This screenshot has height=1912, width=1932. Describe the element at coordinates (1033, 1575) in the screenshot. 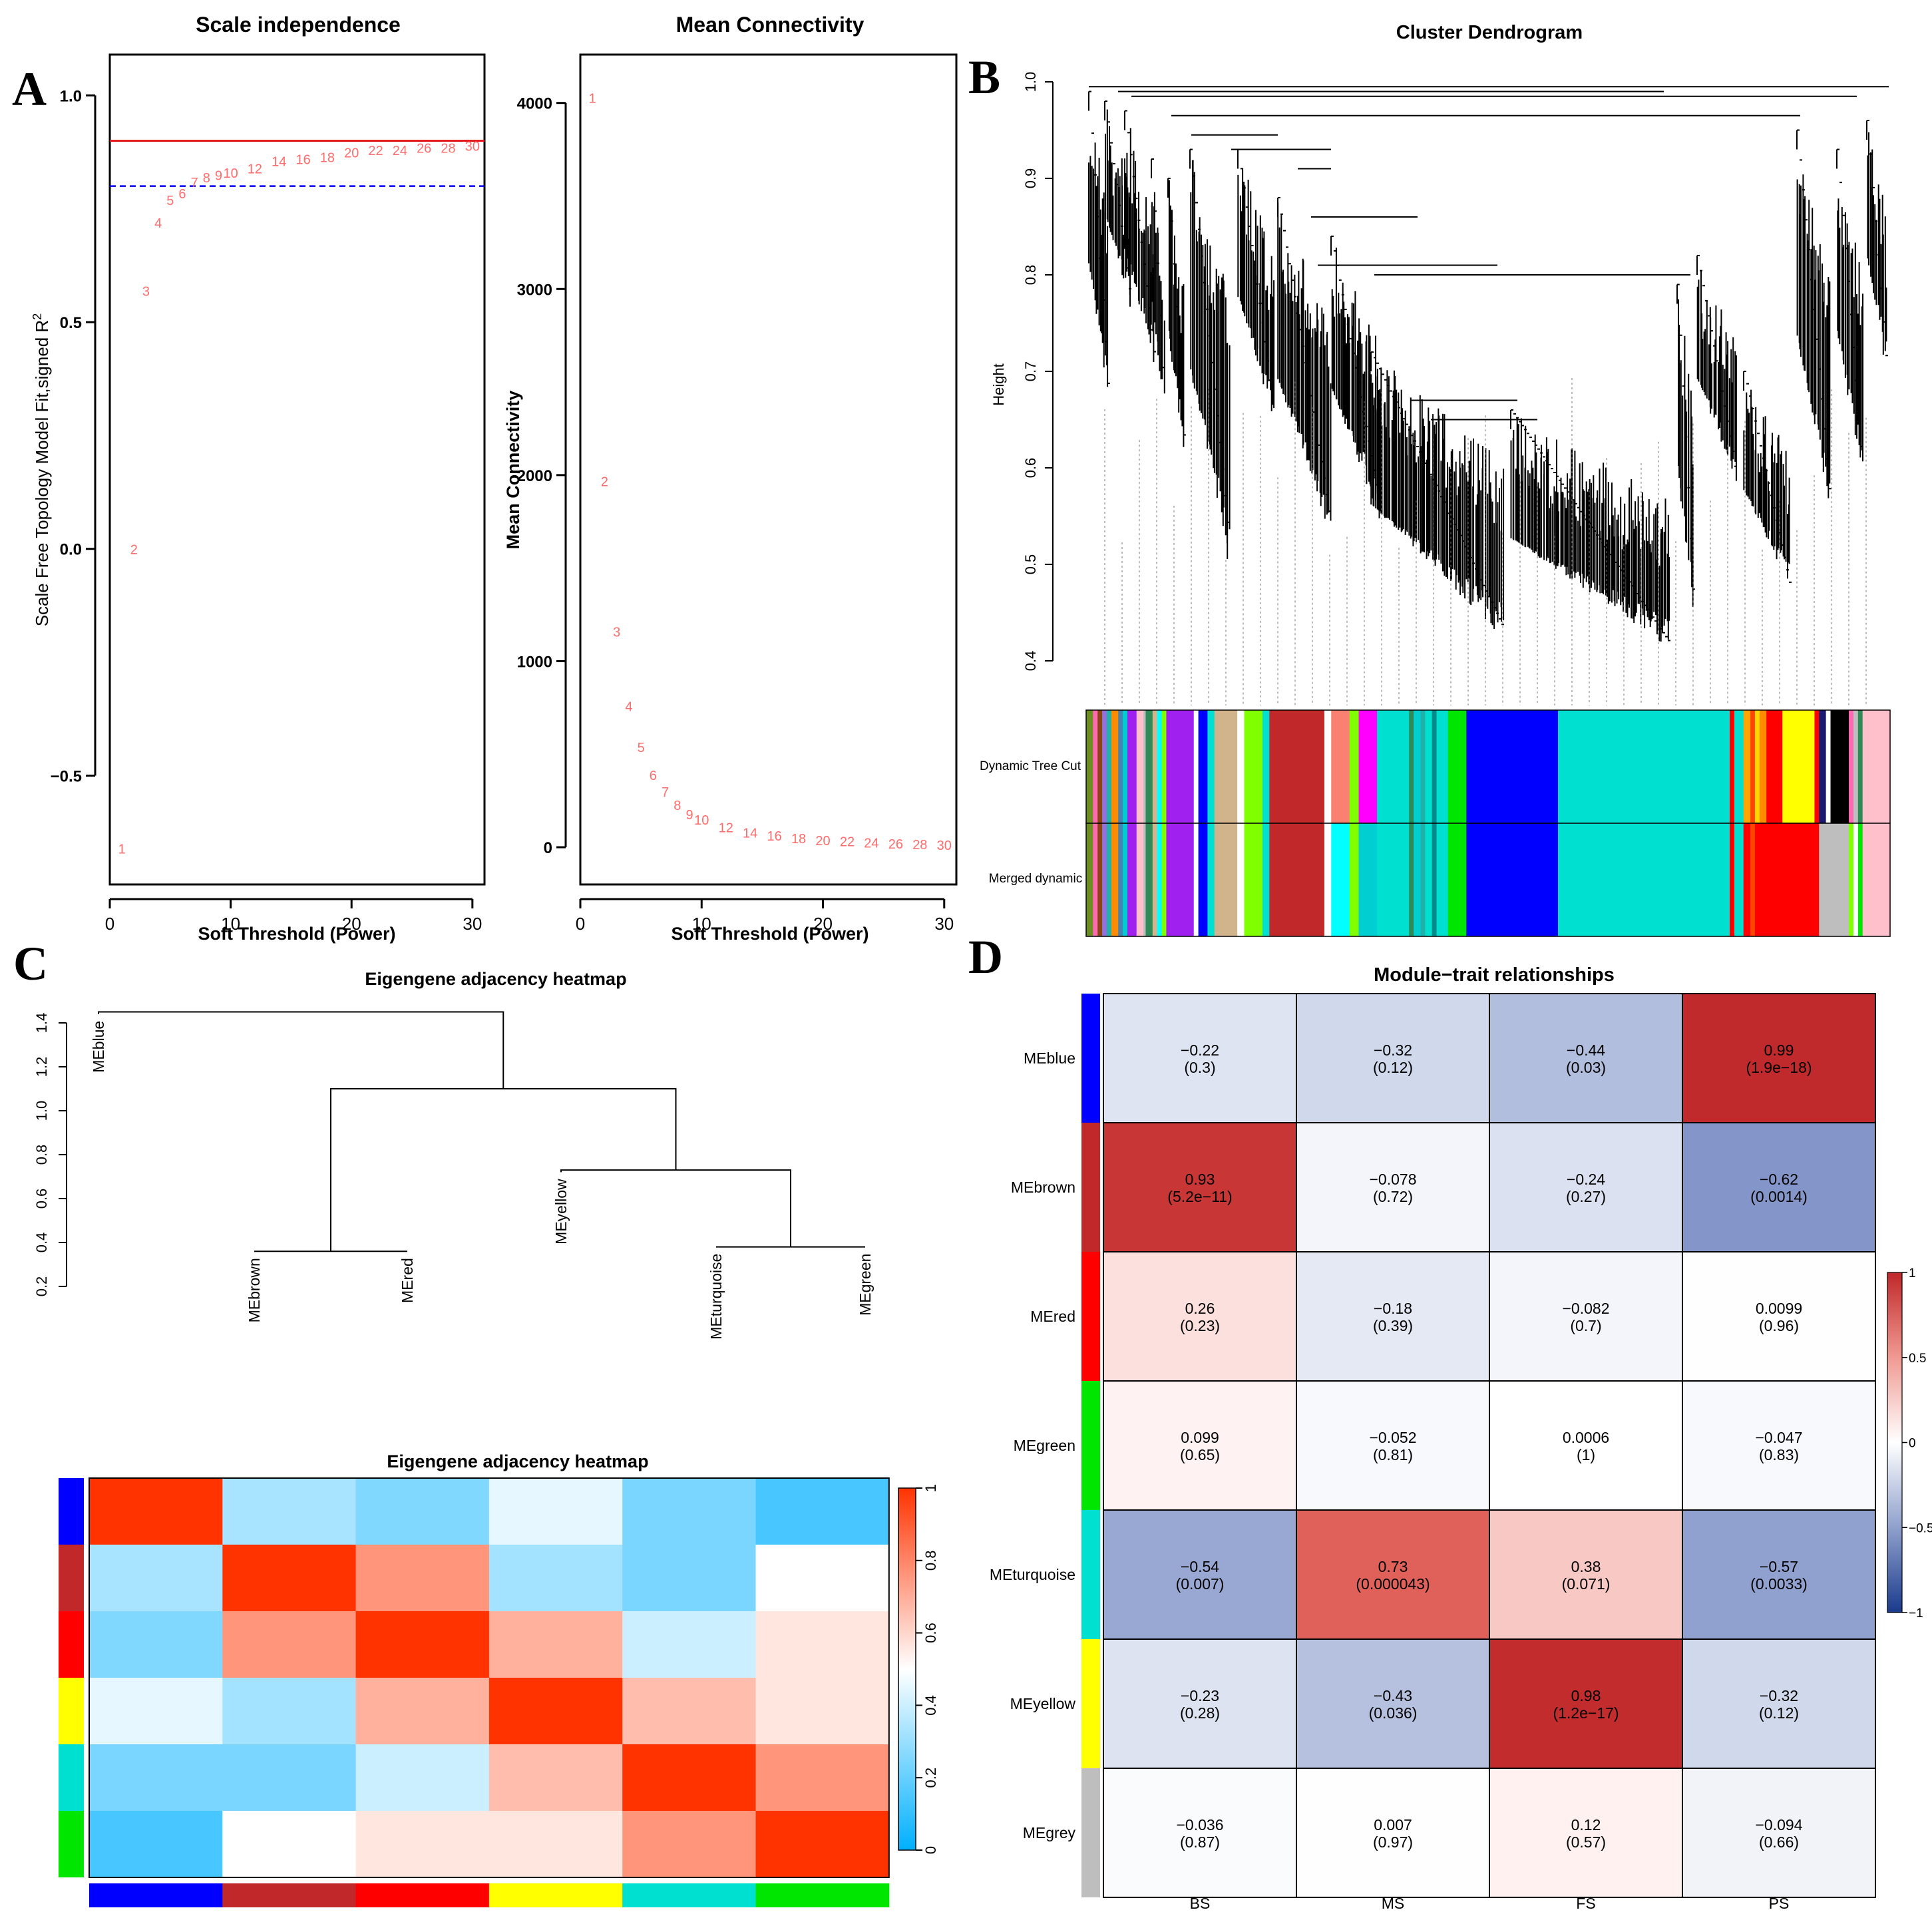

I see `row-label-MEturquoise: MEturquoise` at that location.